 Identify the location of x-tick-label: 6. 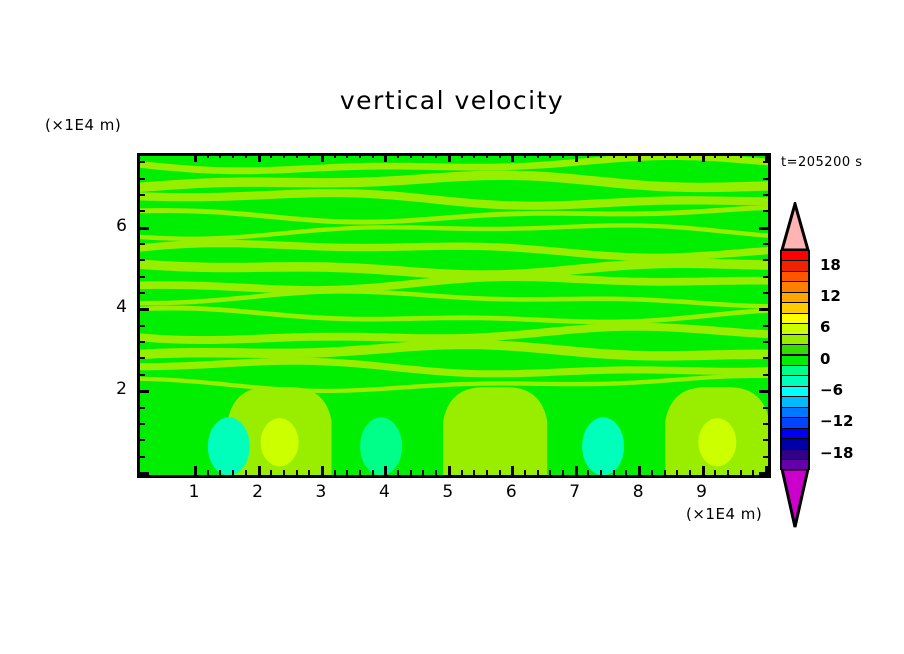
(511, 492).